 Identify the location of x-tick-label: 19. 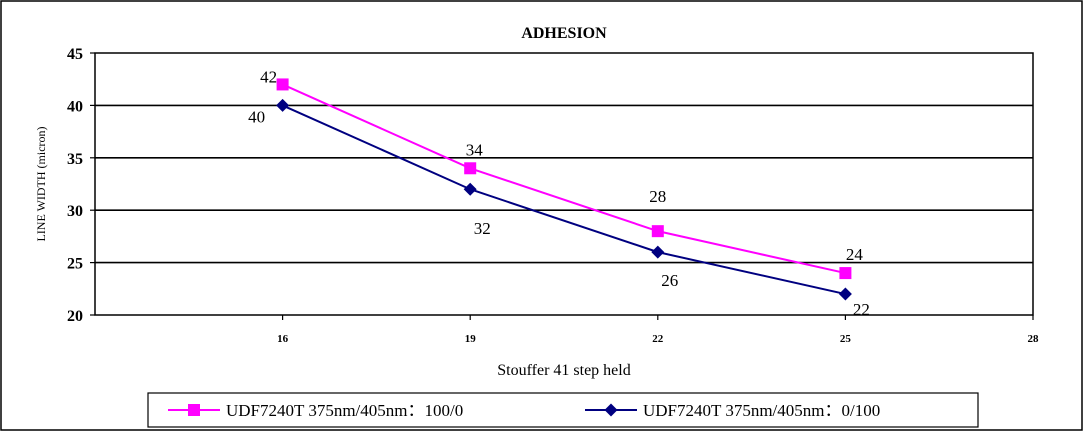
(471, 339).